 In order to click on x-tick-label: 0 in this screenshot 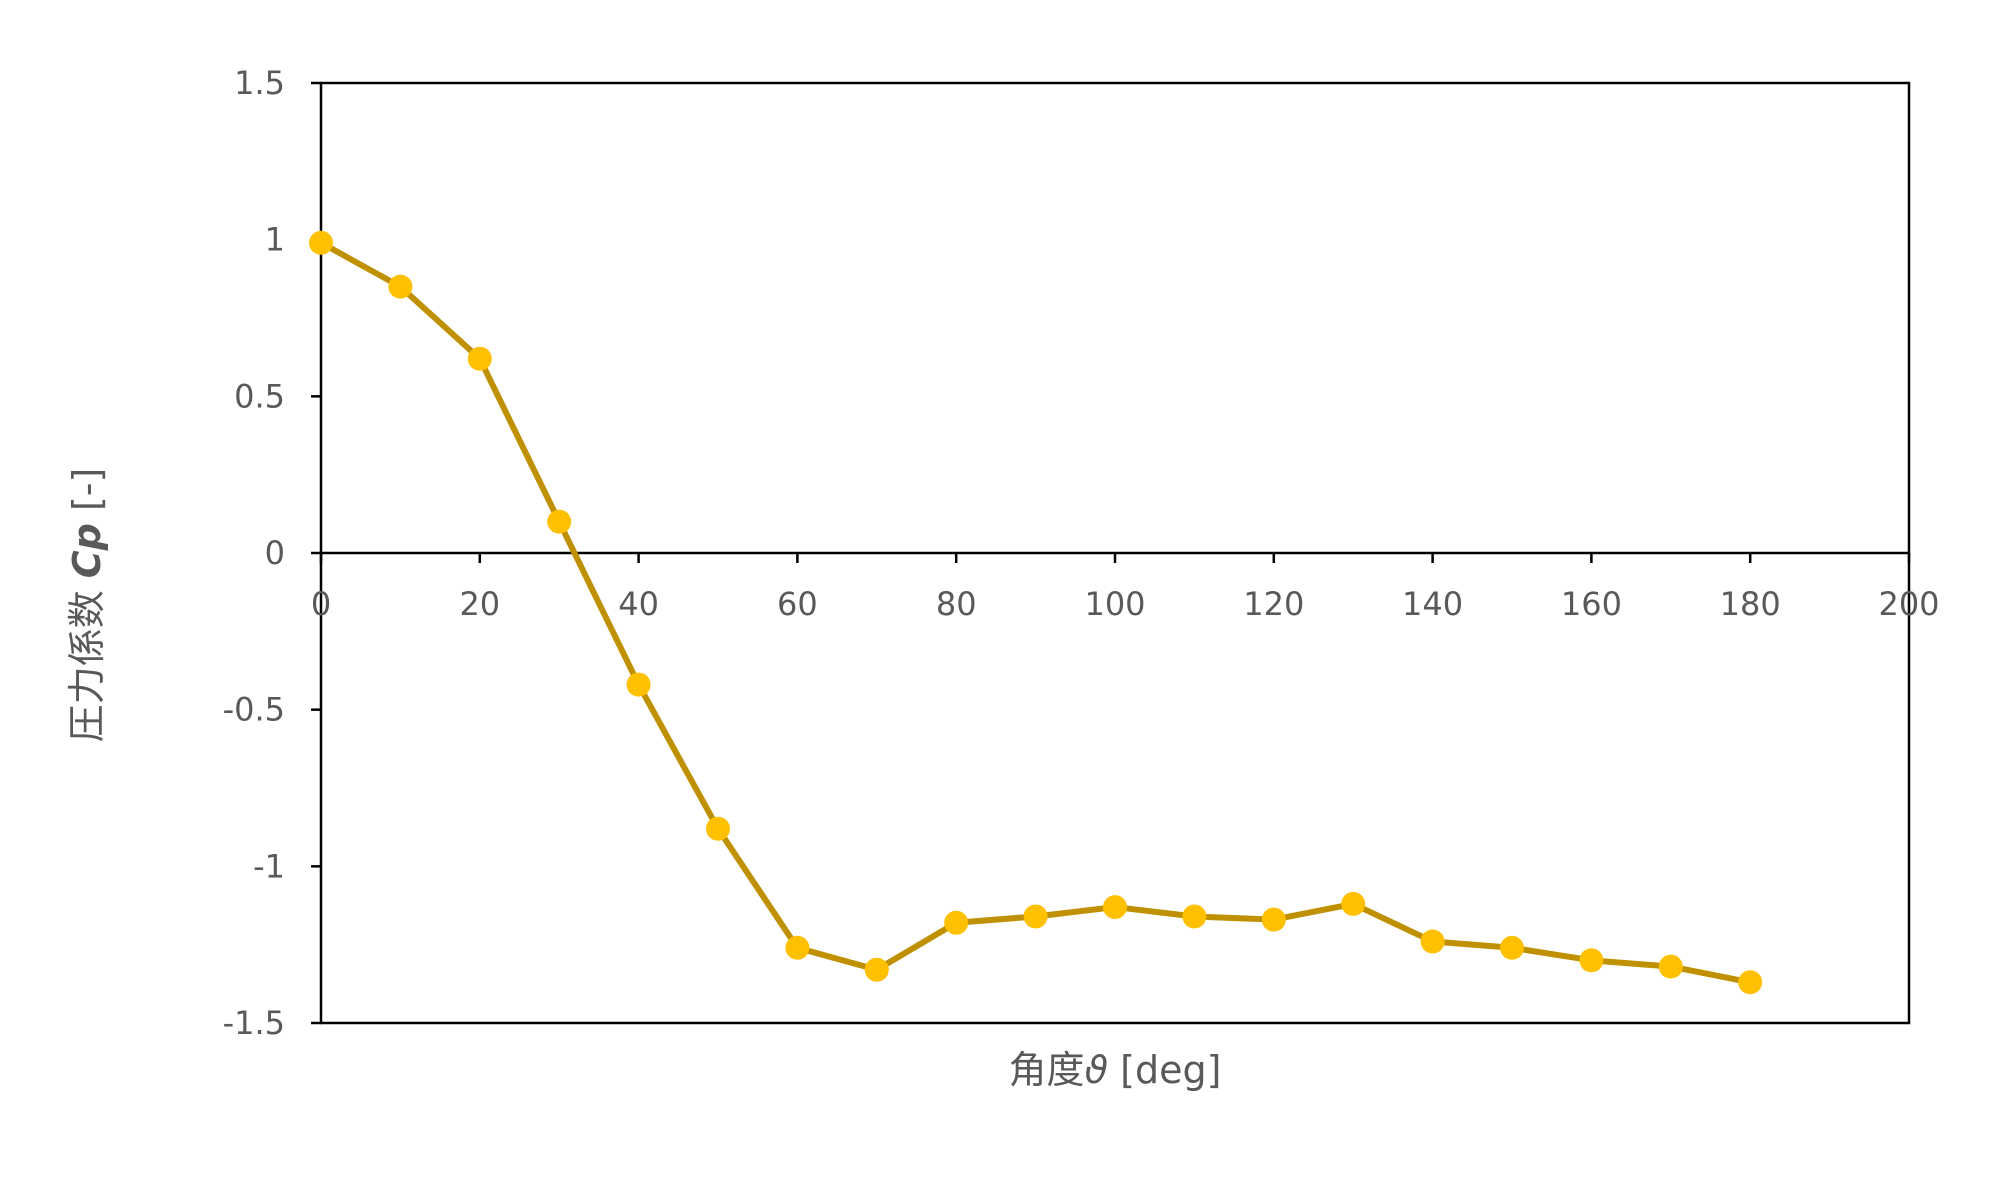, I will do `click(321, 604)`.